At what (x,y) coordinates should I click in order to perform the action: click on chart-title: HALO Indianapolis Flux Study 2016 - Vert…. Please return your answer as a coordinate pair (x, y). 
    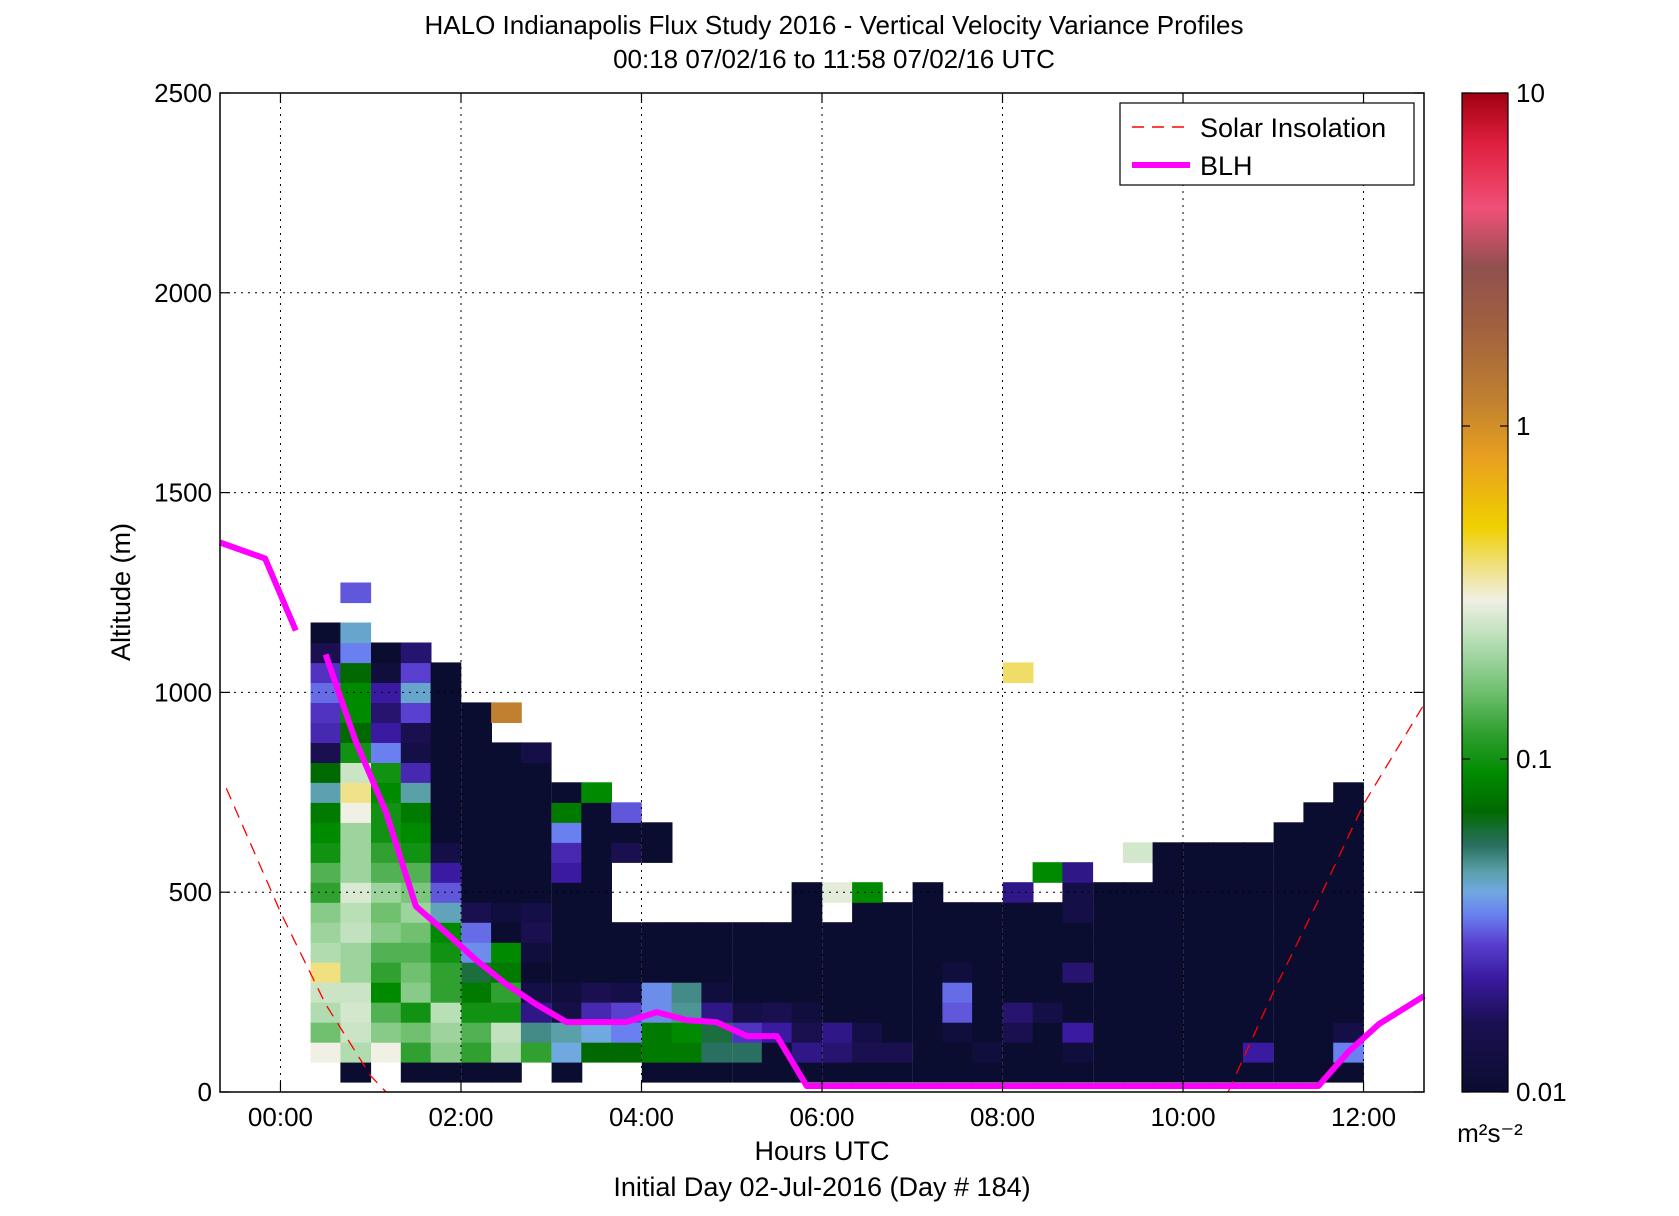
    Looking at the image, I should click on (834, 25).